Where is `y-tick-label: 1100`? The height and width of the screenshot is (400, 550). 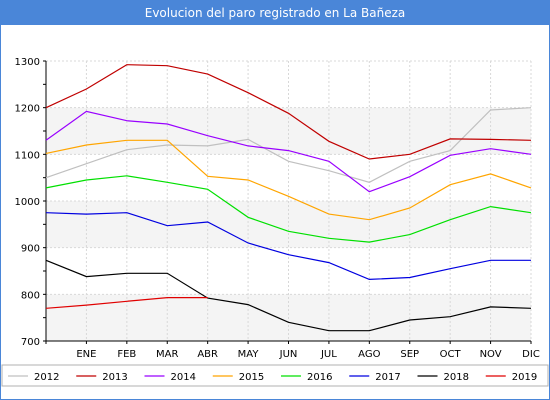 y-tick-label: 1100 is located at coordinates (27, 155).